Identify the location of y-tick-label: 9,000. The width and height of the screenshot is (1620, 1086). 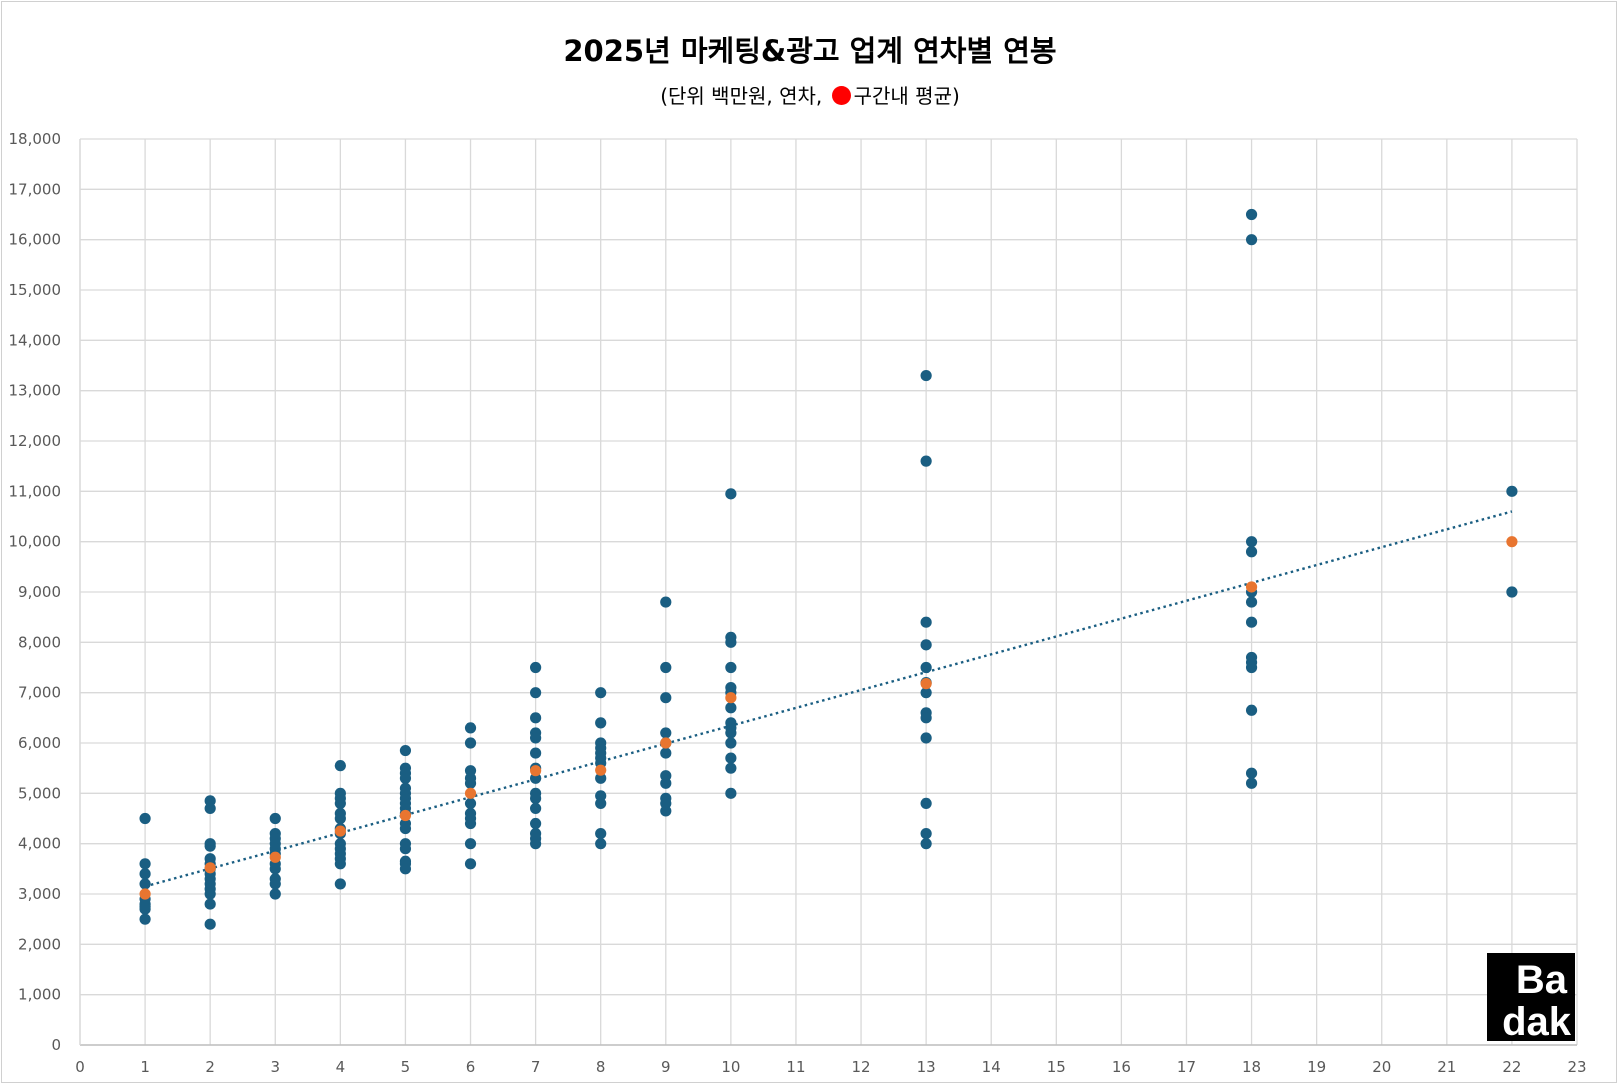
(39, 592).